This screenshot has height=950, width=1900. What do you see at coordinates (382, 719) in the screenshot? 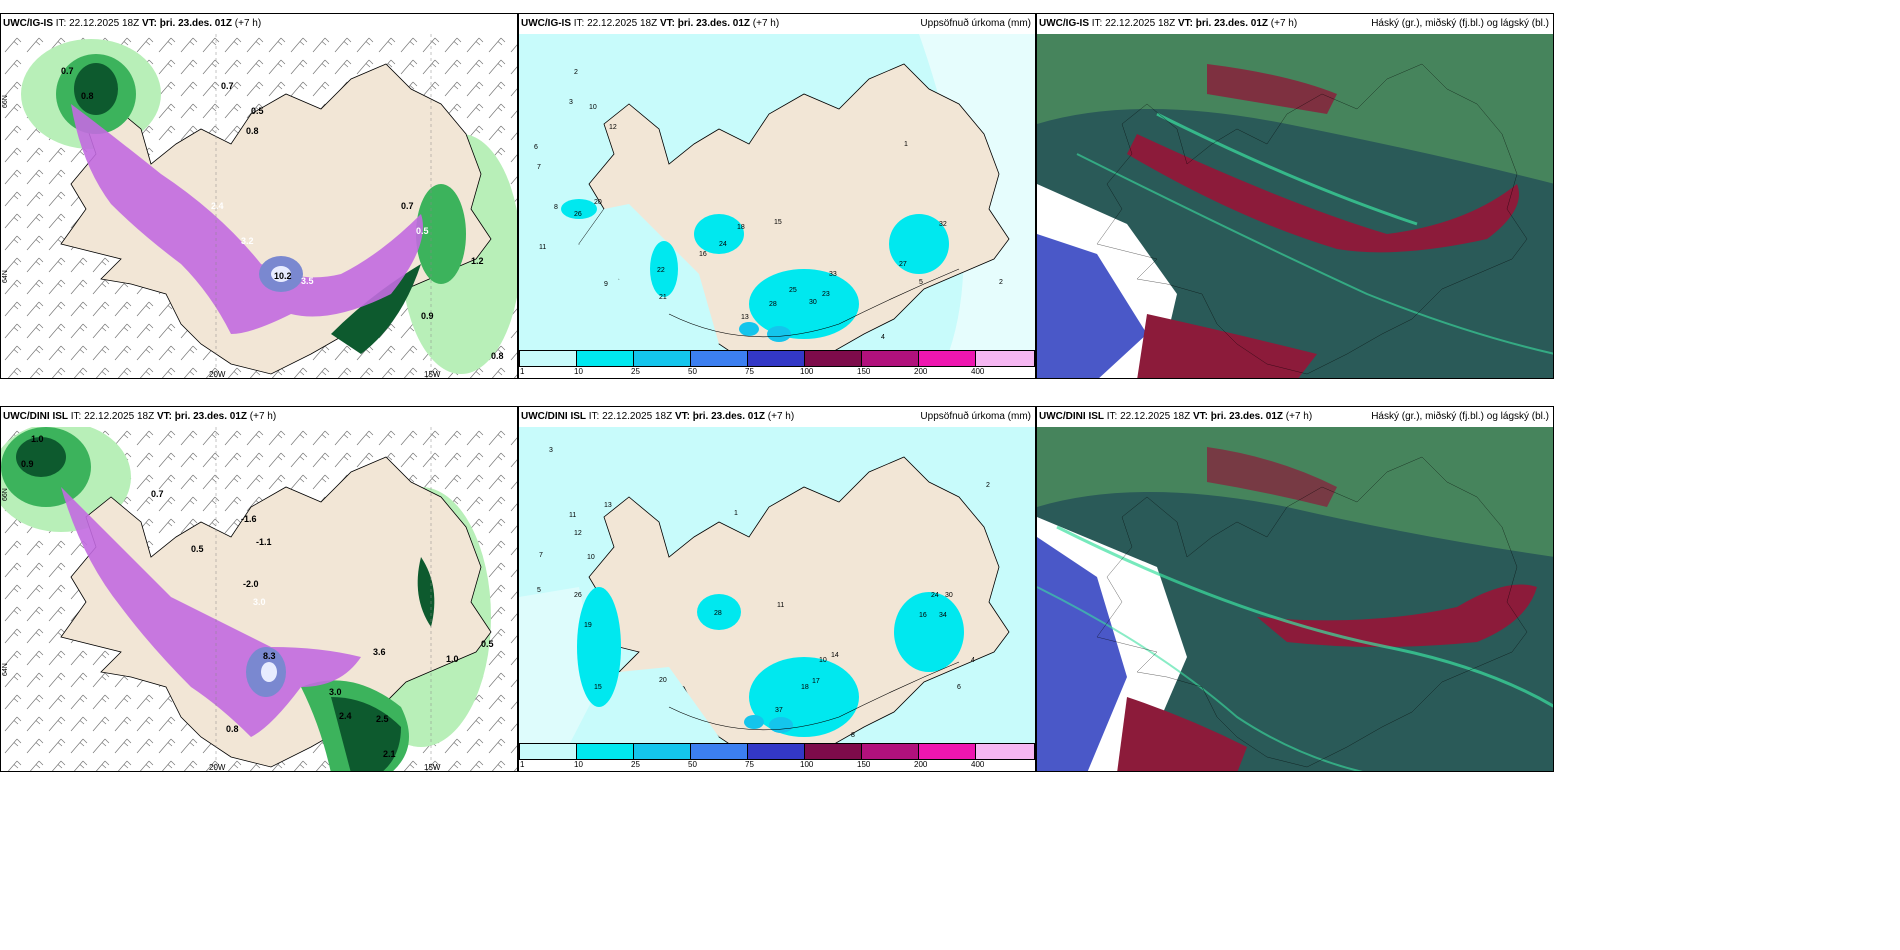
I see `precip-label: 2.5` at bounding box center [382, 719].